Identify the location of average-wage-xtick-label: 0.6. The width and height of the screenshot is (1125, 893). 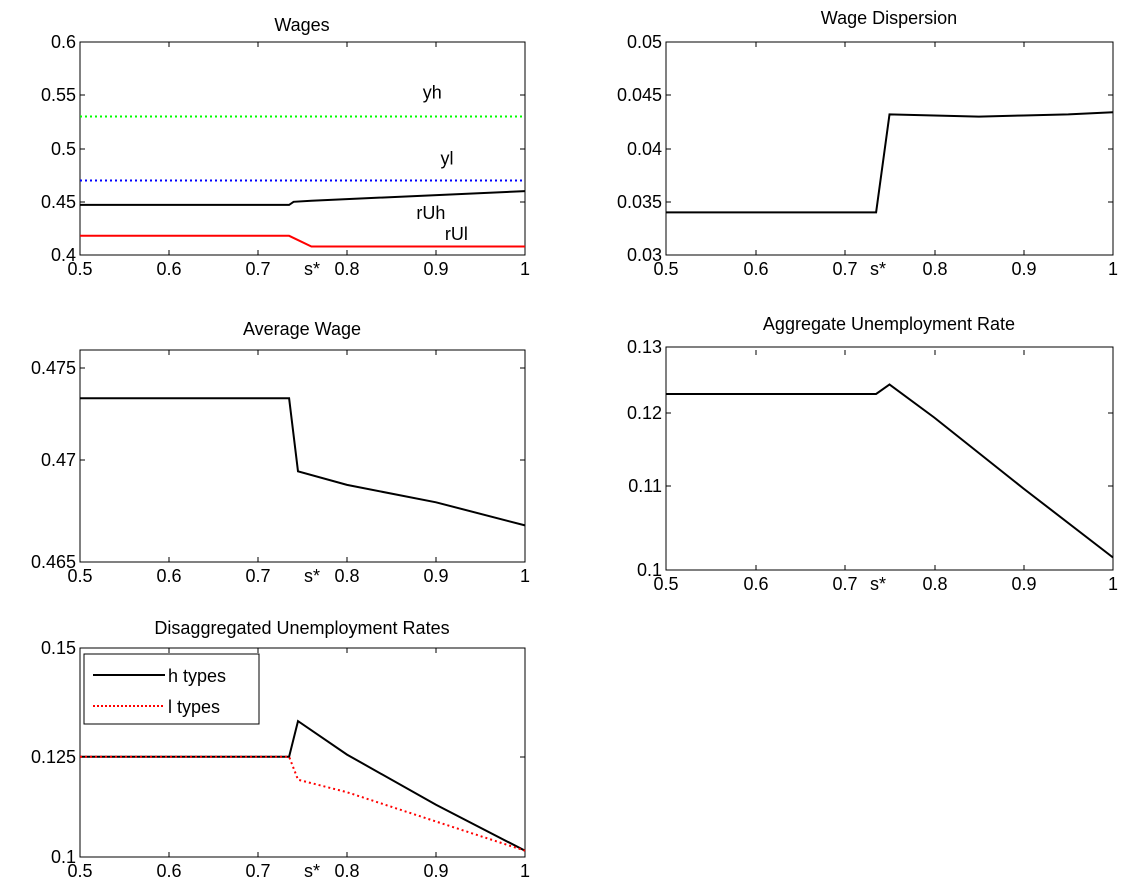
(168, 576).